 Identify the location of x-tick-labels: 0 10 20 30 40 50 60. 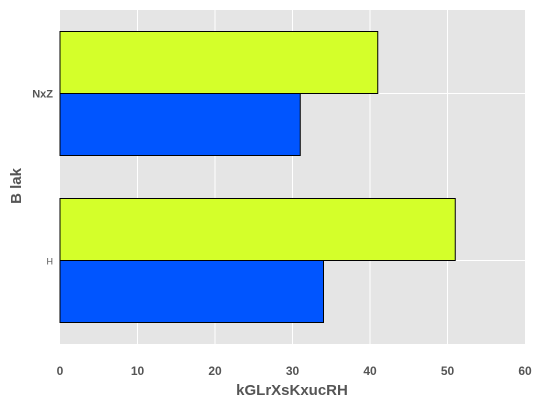
(294, 371).